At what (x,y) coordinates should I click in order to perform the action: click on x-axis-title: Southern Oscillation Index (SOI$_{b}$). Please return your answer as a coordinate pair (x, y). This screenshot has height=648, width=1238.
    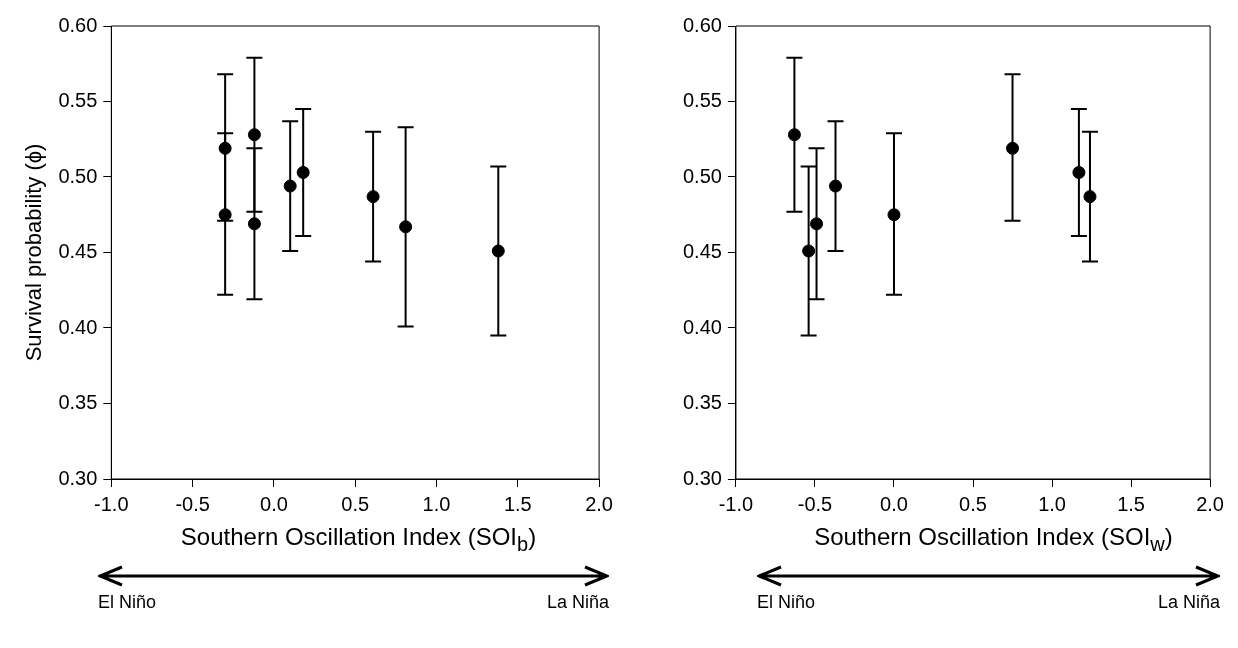
    Looking at the image, I should click on (358, 539).